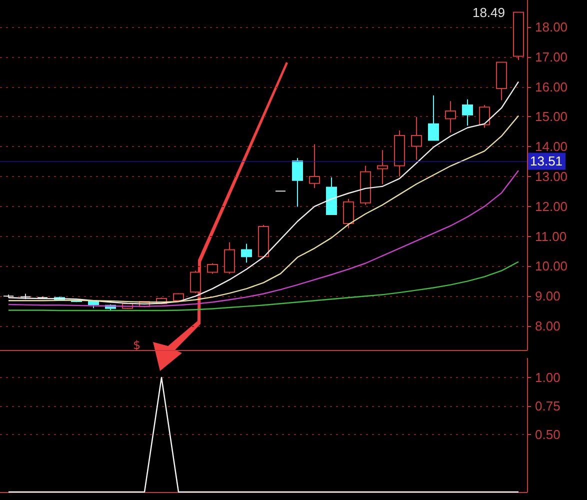  Describe the element at coordinates (551, 26) in the screenshot. I see `y-tick-label: 18.00` at that location.